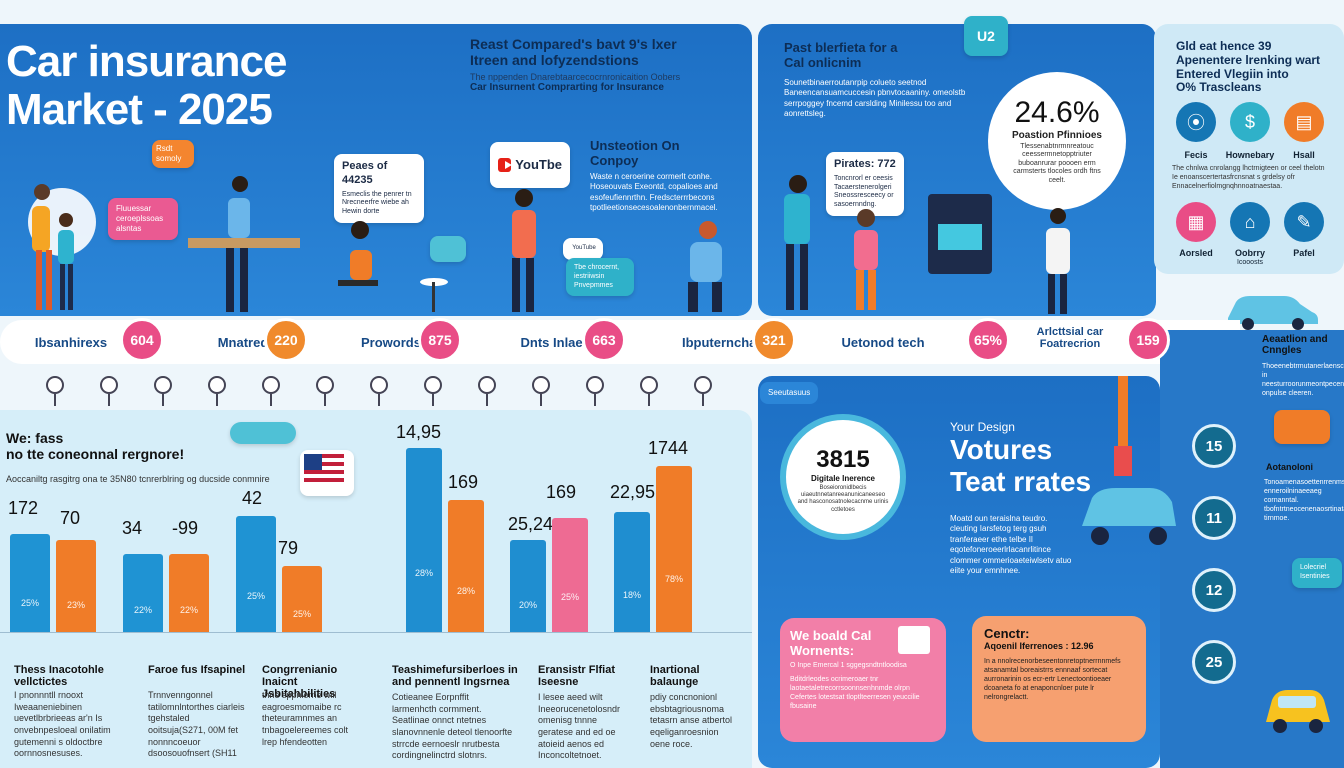  I want to click on top-heading-1: Reast Compared's bavt 9's lxer, so click(573, 44).